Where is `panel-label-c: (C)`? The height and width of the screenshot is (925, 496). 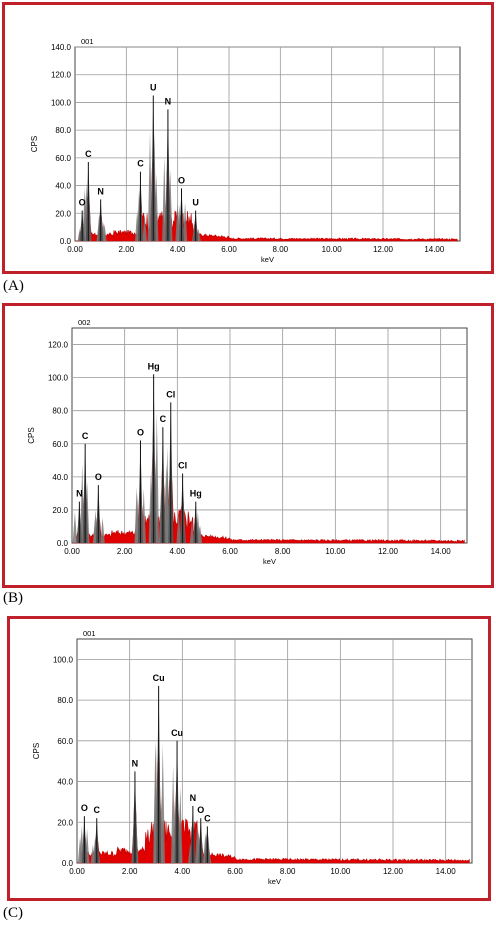
panel-label-c: (C) is located at coordinates (13, 913).